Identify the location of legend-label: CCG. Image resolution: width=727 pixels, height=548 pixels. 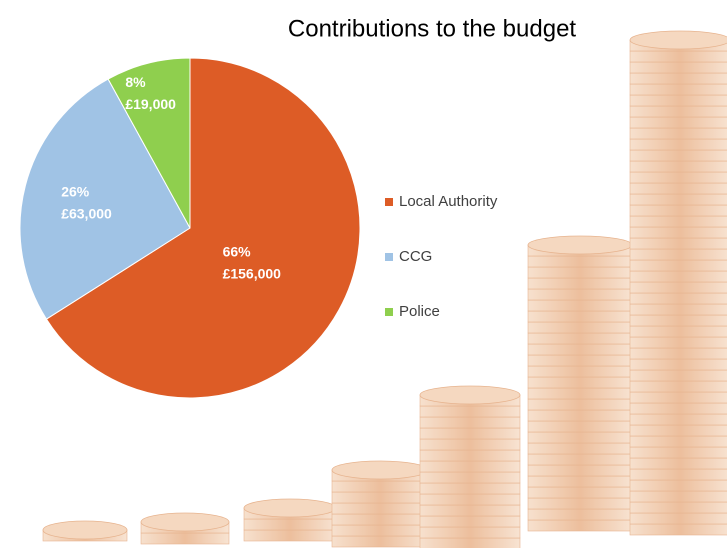
(415, 256).